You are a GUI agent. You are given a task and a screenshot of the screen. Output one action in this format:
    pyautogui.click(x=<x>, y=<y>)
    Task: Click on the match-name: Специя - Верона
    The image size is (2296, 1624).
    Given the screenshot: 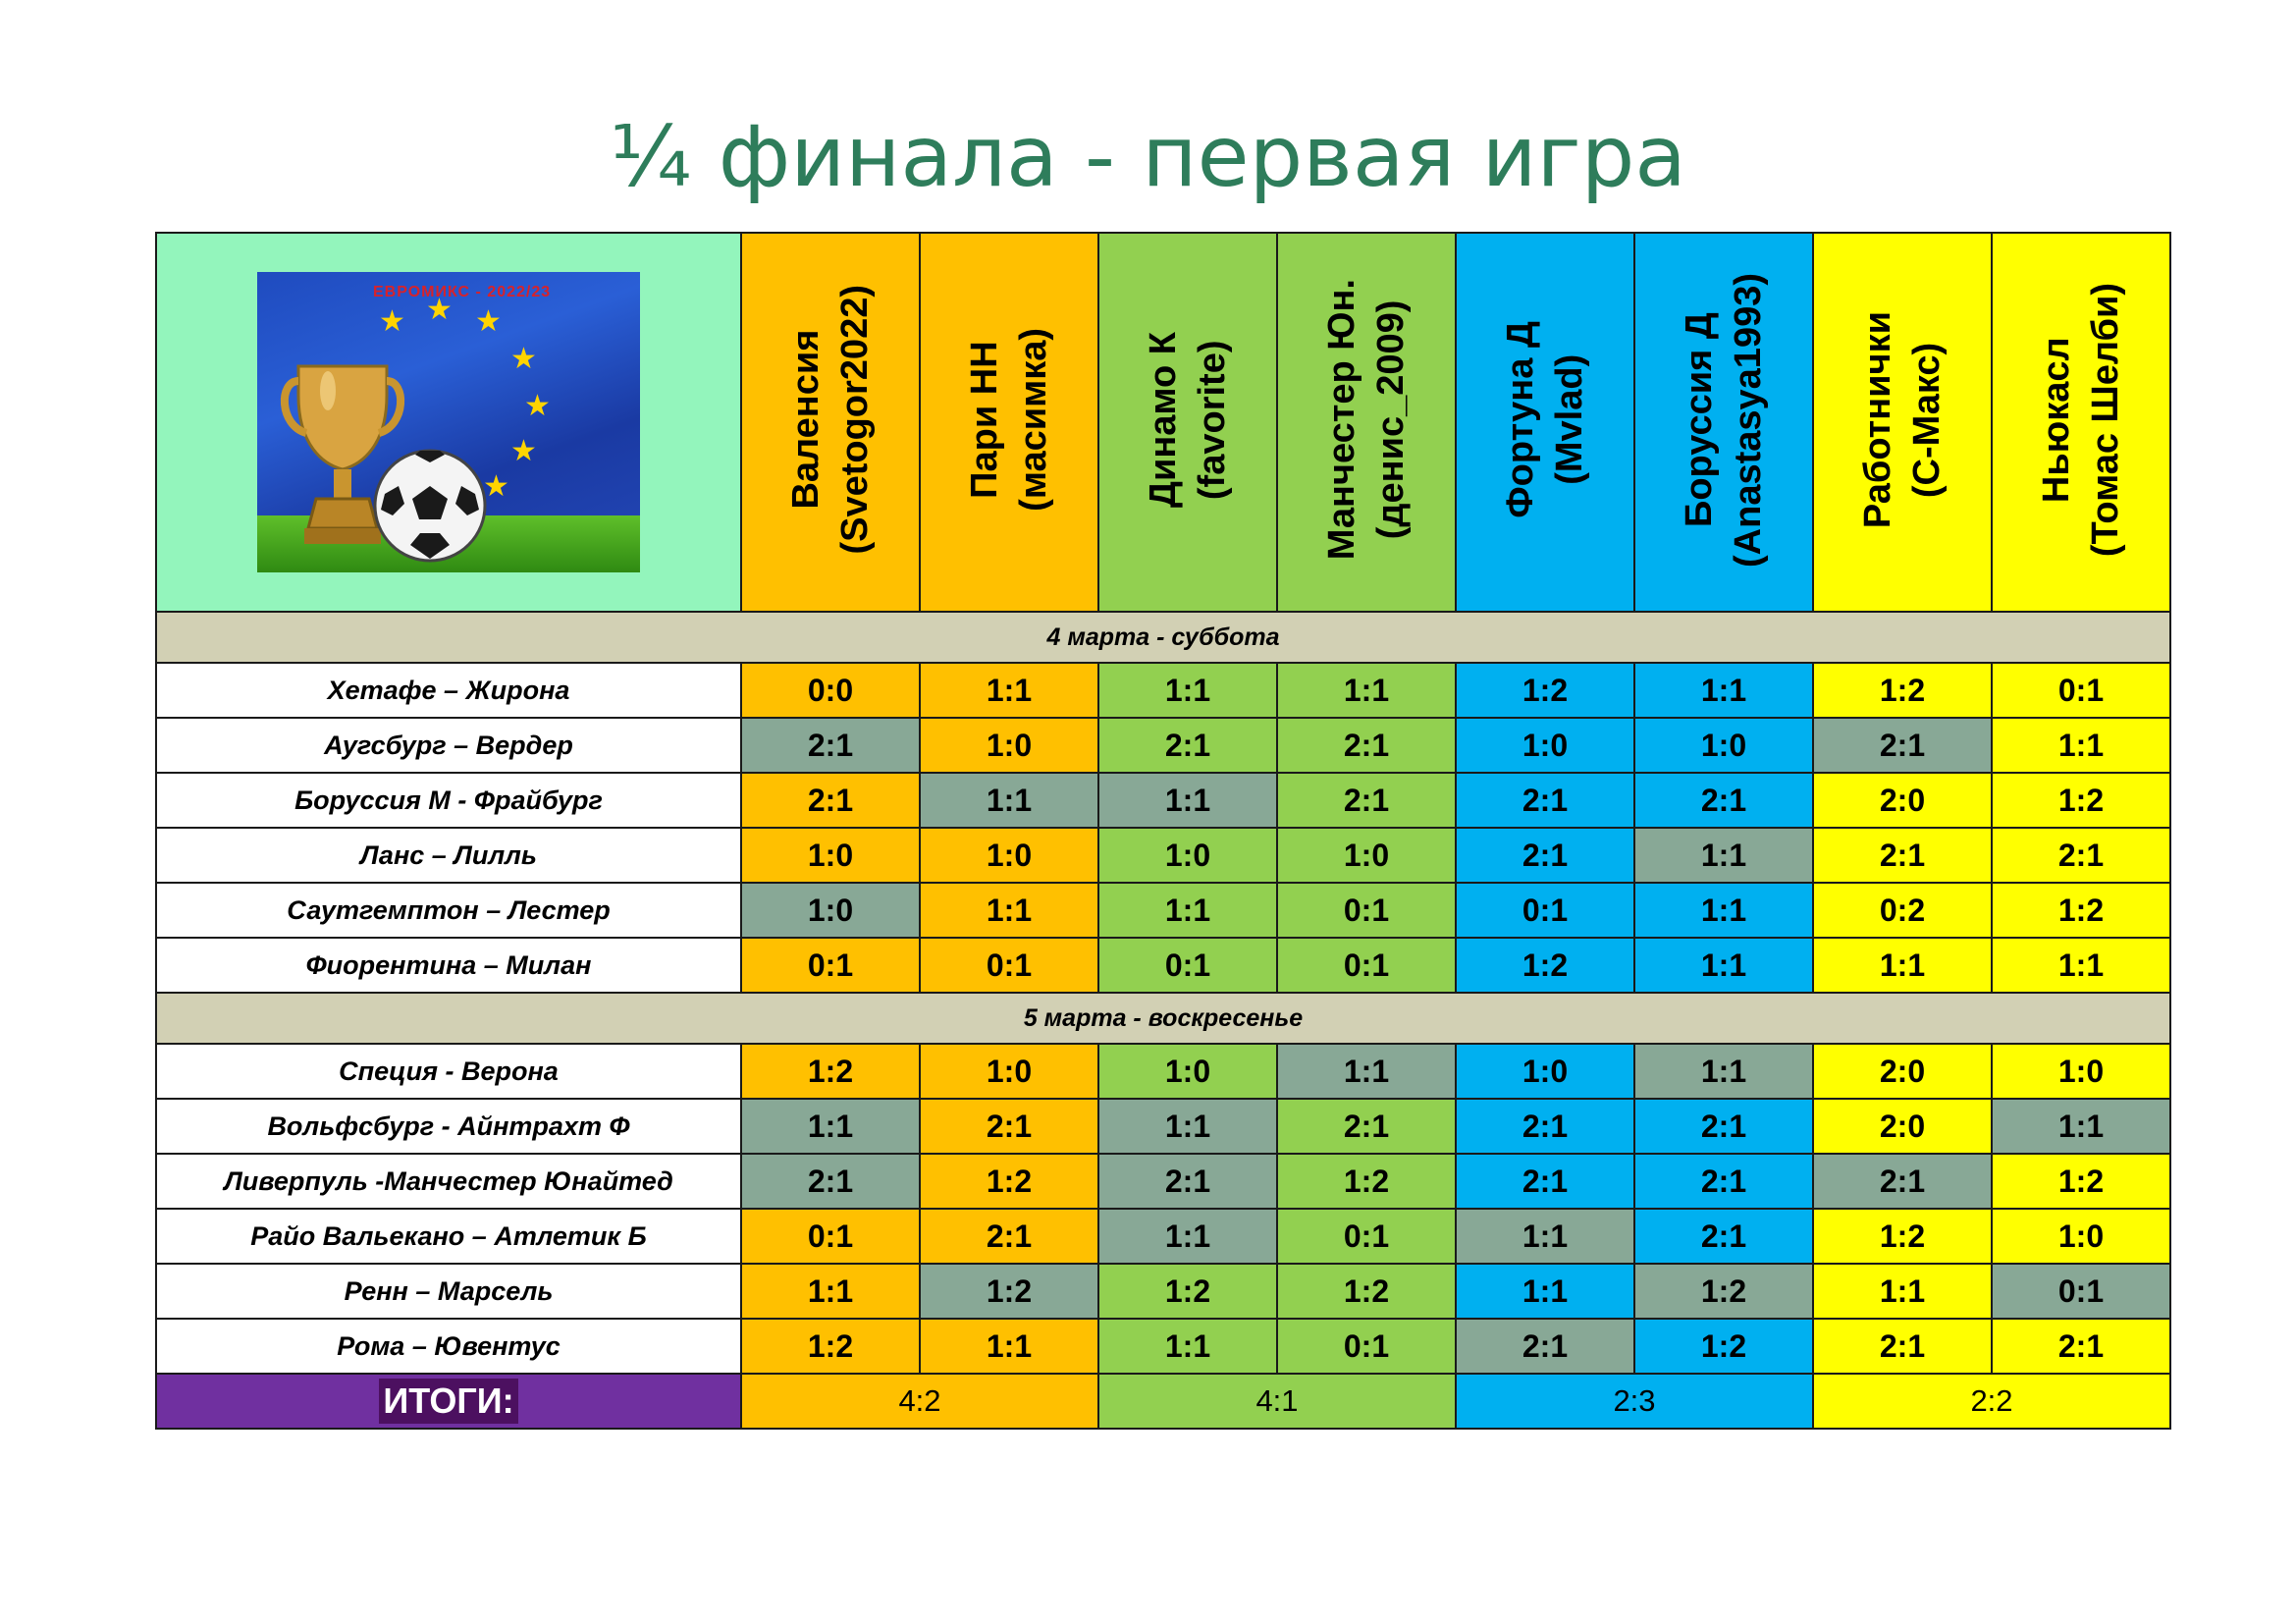 What is the action you would take?
    pyautogui.click(x=448, y=1071)
    